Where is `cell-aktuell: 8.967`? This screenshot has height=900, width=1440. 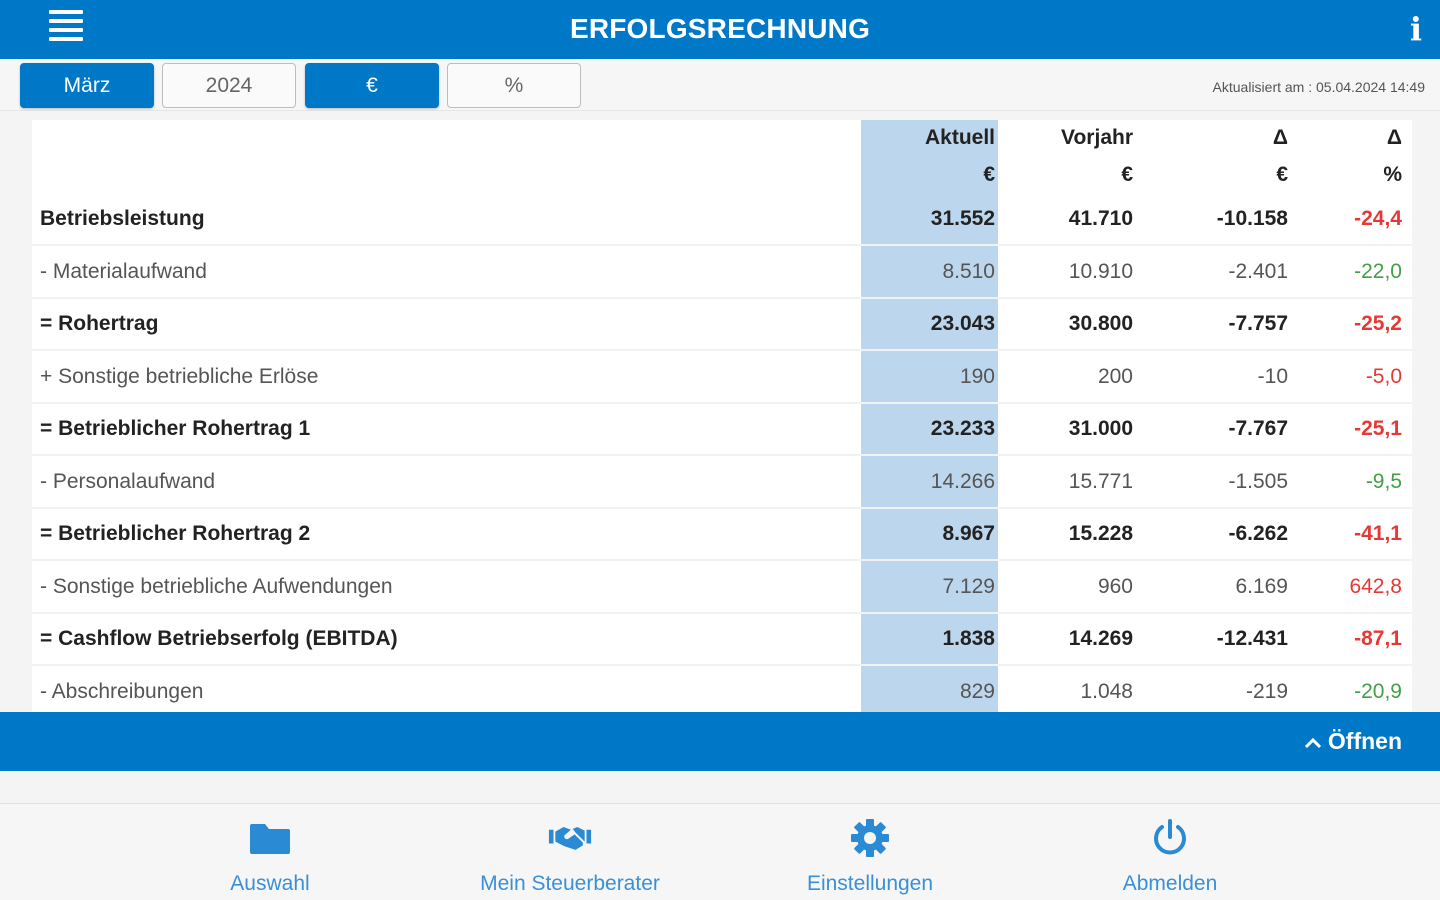
cell-aktuell: 8.967 is located at coordinates (968, 533).